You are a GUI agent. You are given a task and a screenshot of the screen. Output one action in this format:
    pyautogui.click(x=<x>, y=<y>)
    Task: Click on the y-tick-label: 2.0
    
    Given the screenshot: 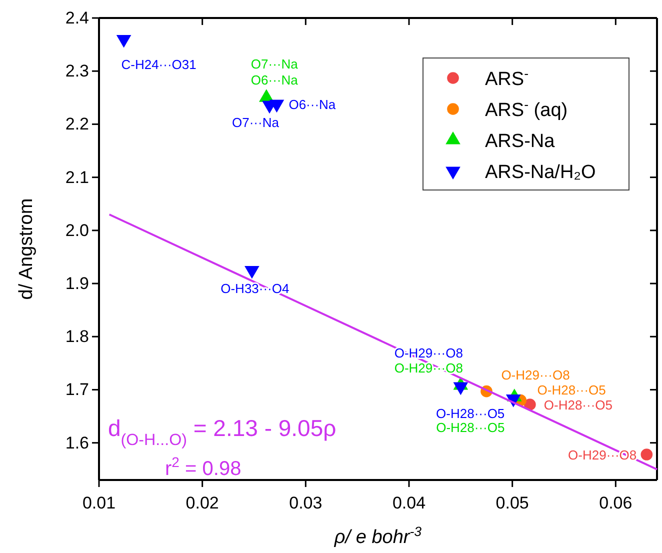 What is the action you would take?
    pyautogui.click(x=77, y=230)
    